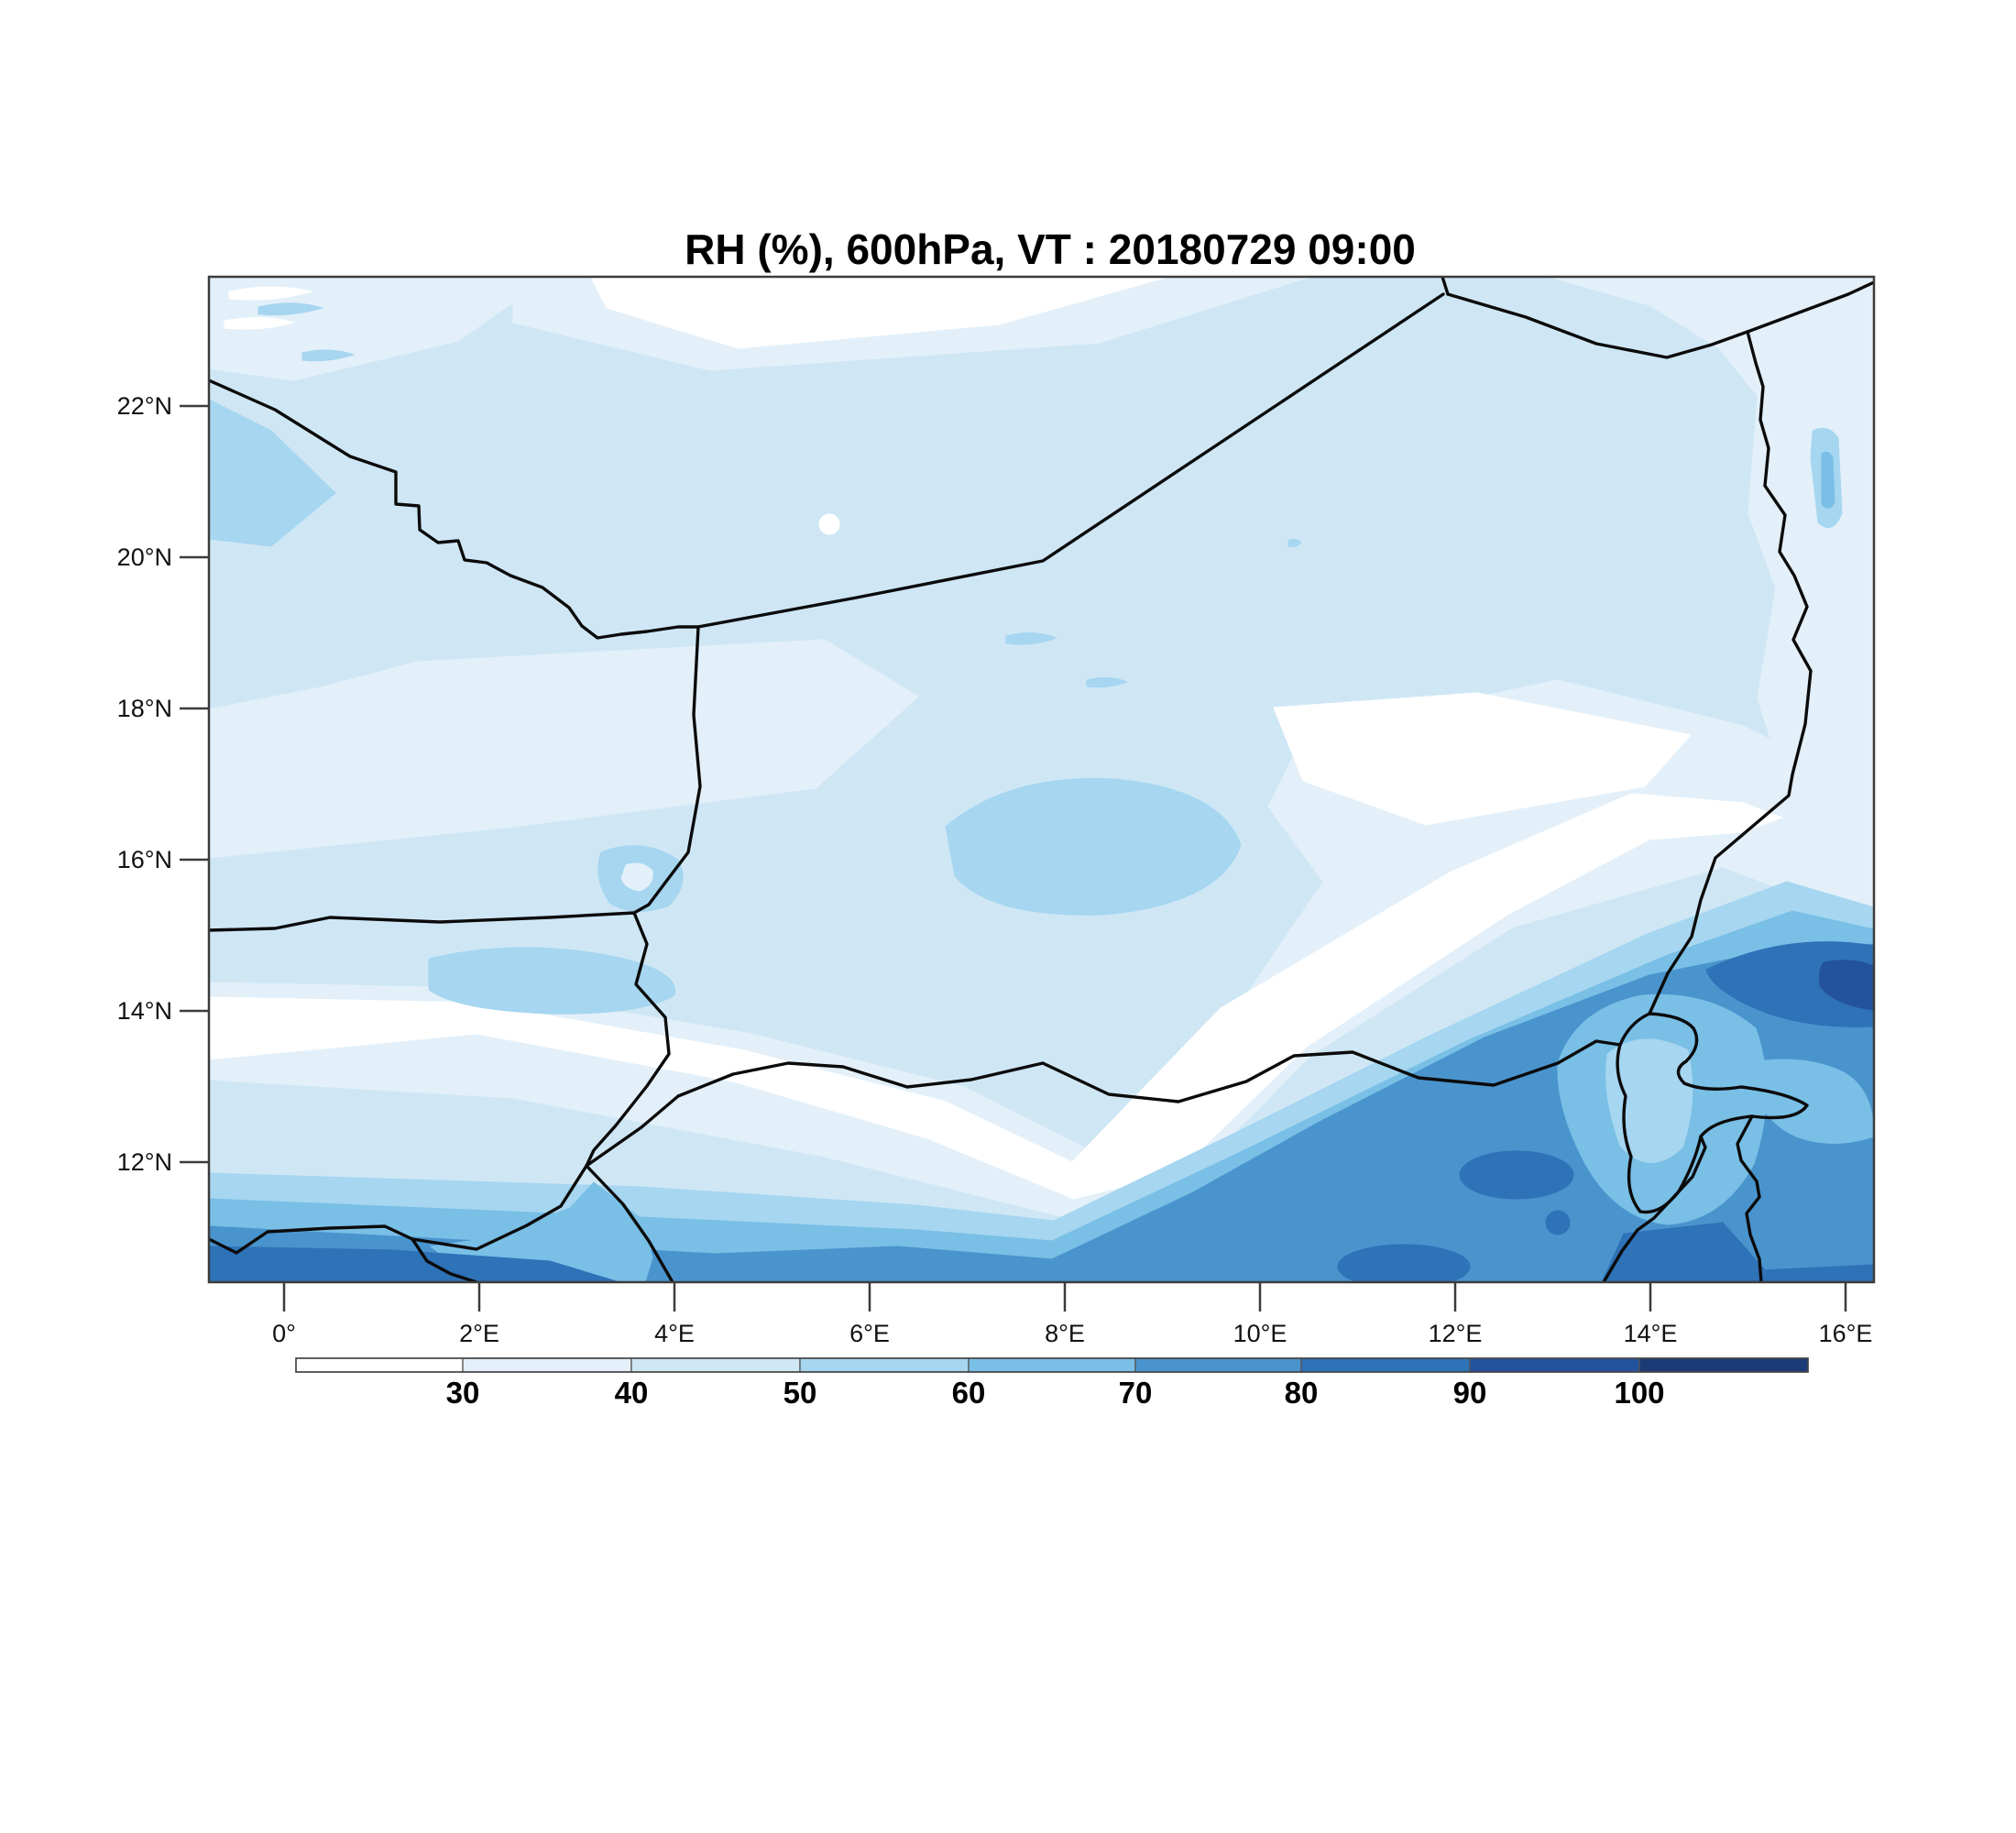 Image resolution: width=2016 pixels, height=1833 pixels. What do you see at coordinates (1093, 846) in the screenshot?
I see `contour-region-center-50-60-blob` at bounding box center [1093, 846].